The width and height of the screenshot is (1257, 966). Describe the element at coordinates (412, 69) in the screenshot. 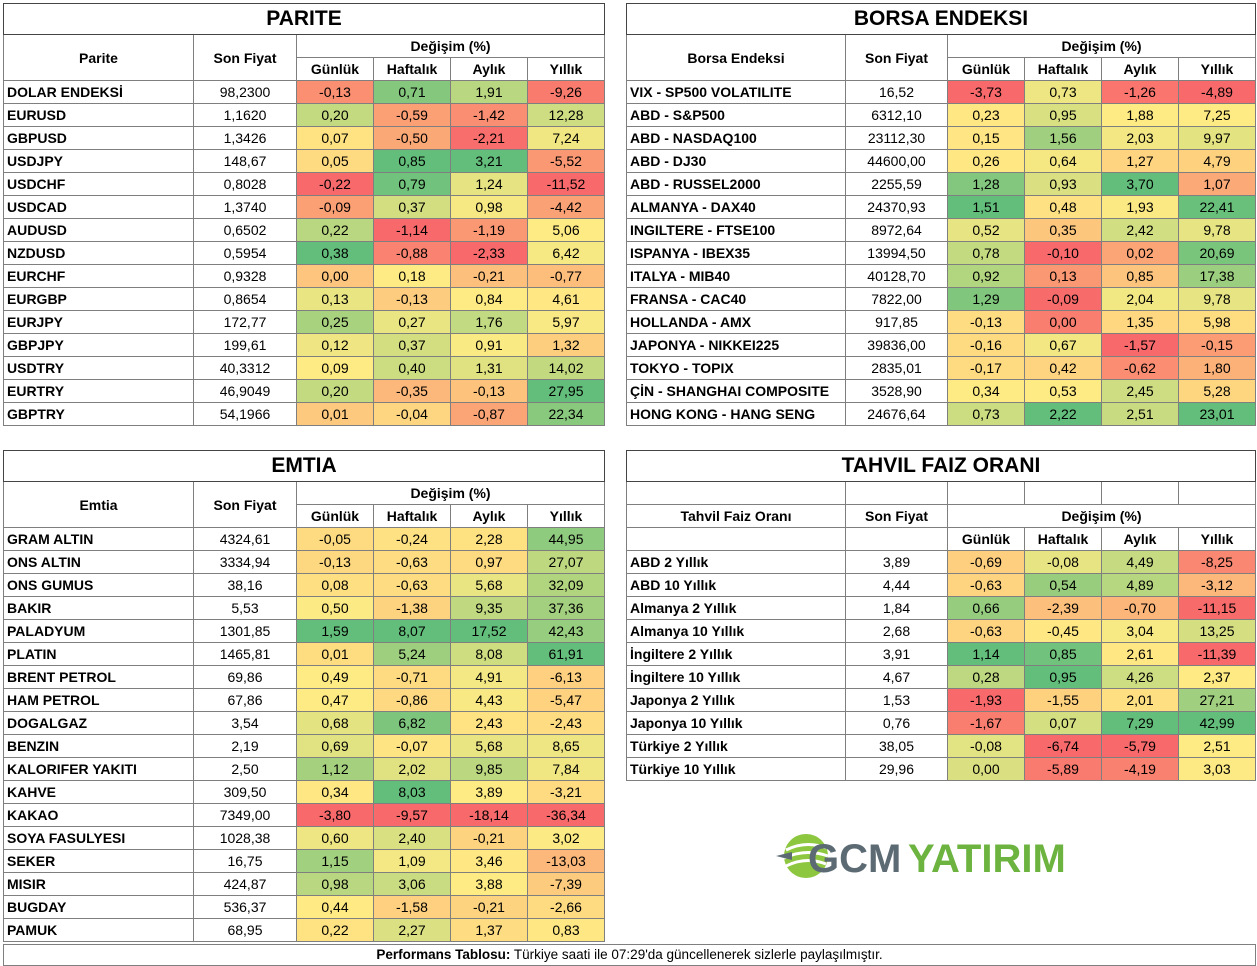

I see `haftalik-header: Haftalık` at that location.